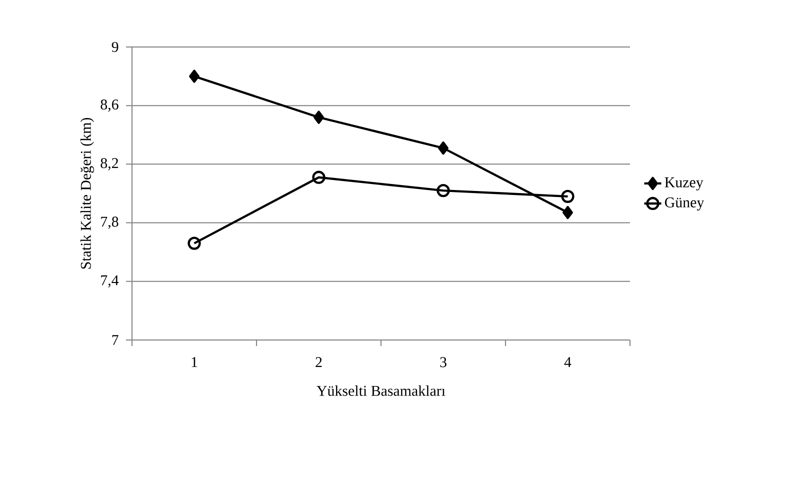  What do you see at coordinates (109, 105) in the screenshot?
I see `y-tick-label: 8,6` at bounding box center [109, 105].